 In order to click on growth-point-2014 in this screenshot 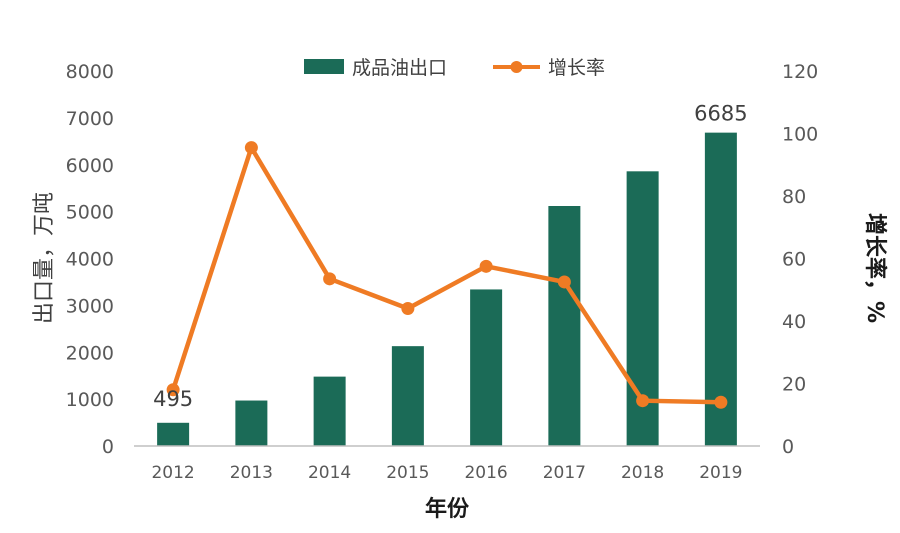, I will do `click(330, 279)`.